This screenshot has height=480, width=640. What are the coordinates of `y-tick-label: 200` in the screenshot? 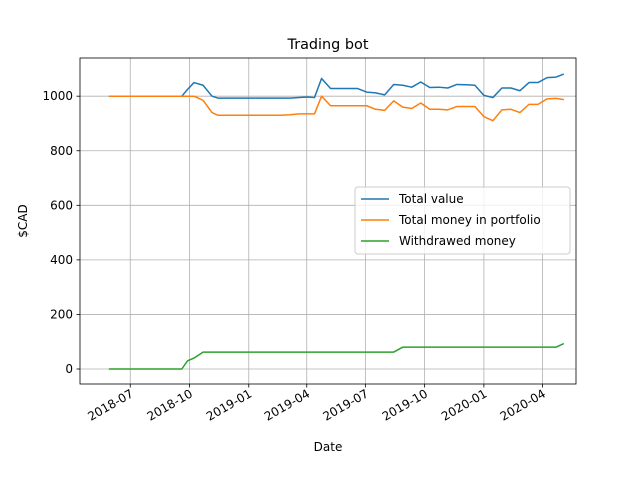 It's located at (61, 314).